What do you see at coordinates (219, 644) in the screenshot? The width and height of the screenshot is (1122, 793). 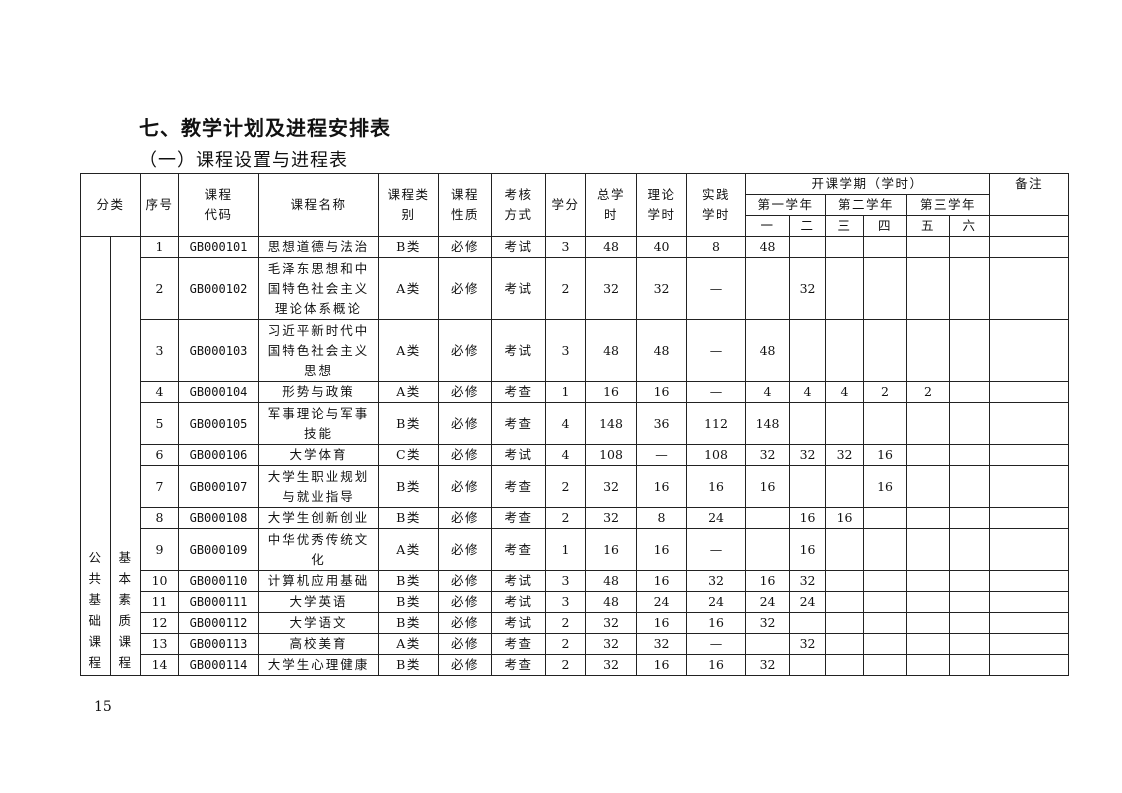 I see `cell-code: GB000113` at bounding box center [219, 644].